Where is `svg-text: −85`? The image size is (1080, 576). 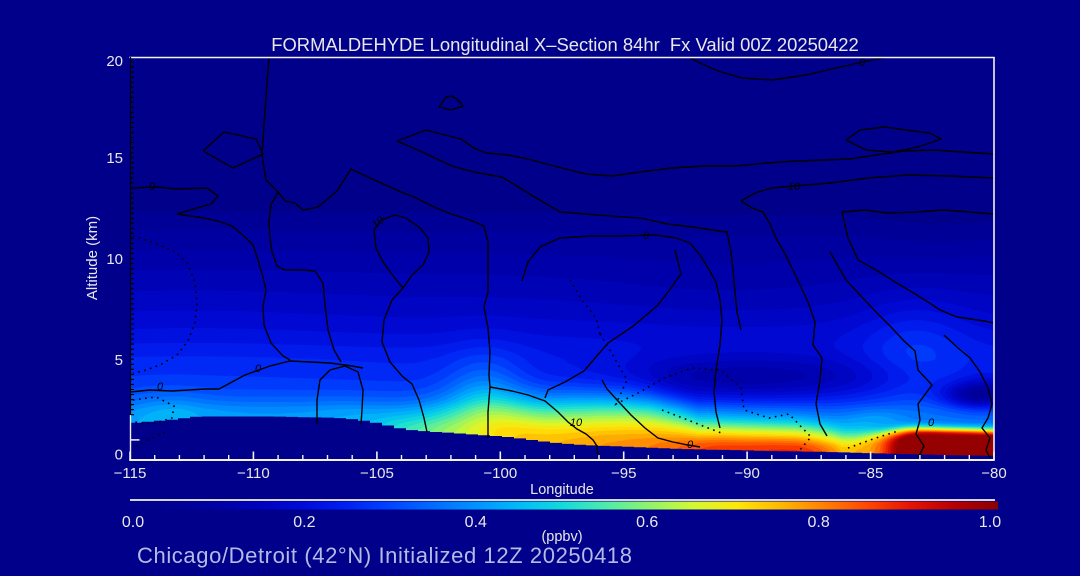
svg-text: −85 is located at coordinates (870, 473).